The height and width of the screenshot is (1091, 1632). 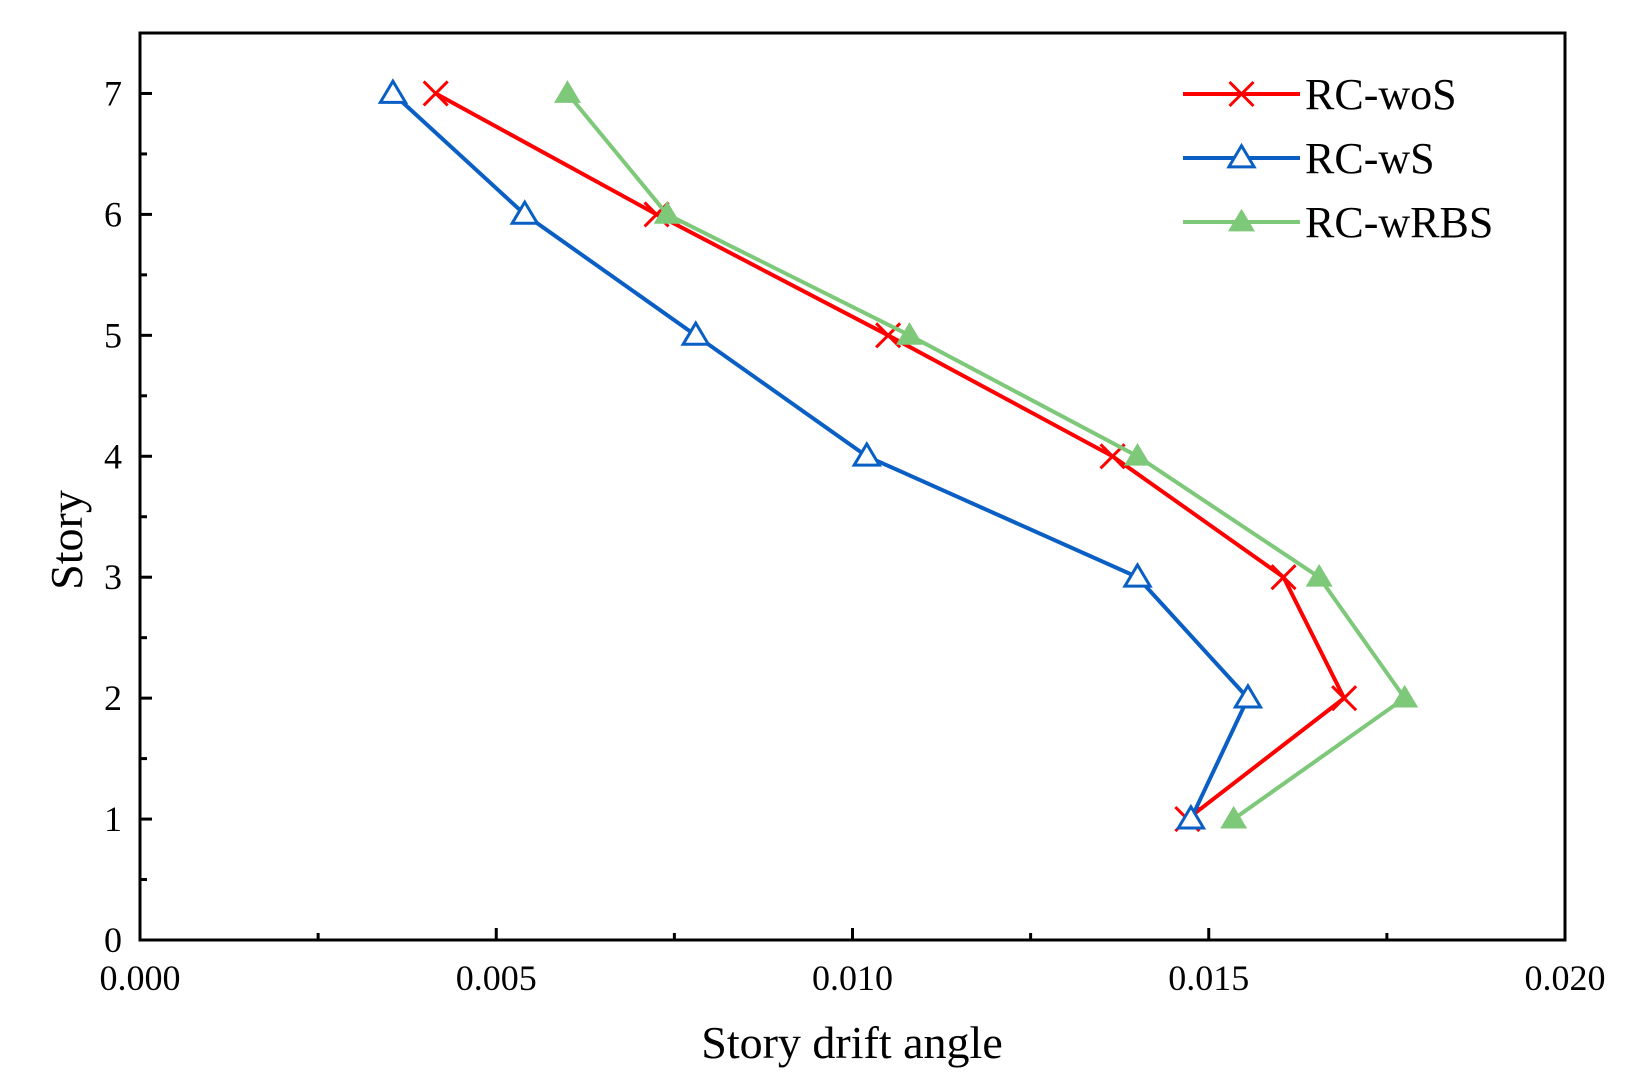 I want to click on y-tick-label: 6, so click(x=113, y=214).